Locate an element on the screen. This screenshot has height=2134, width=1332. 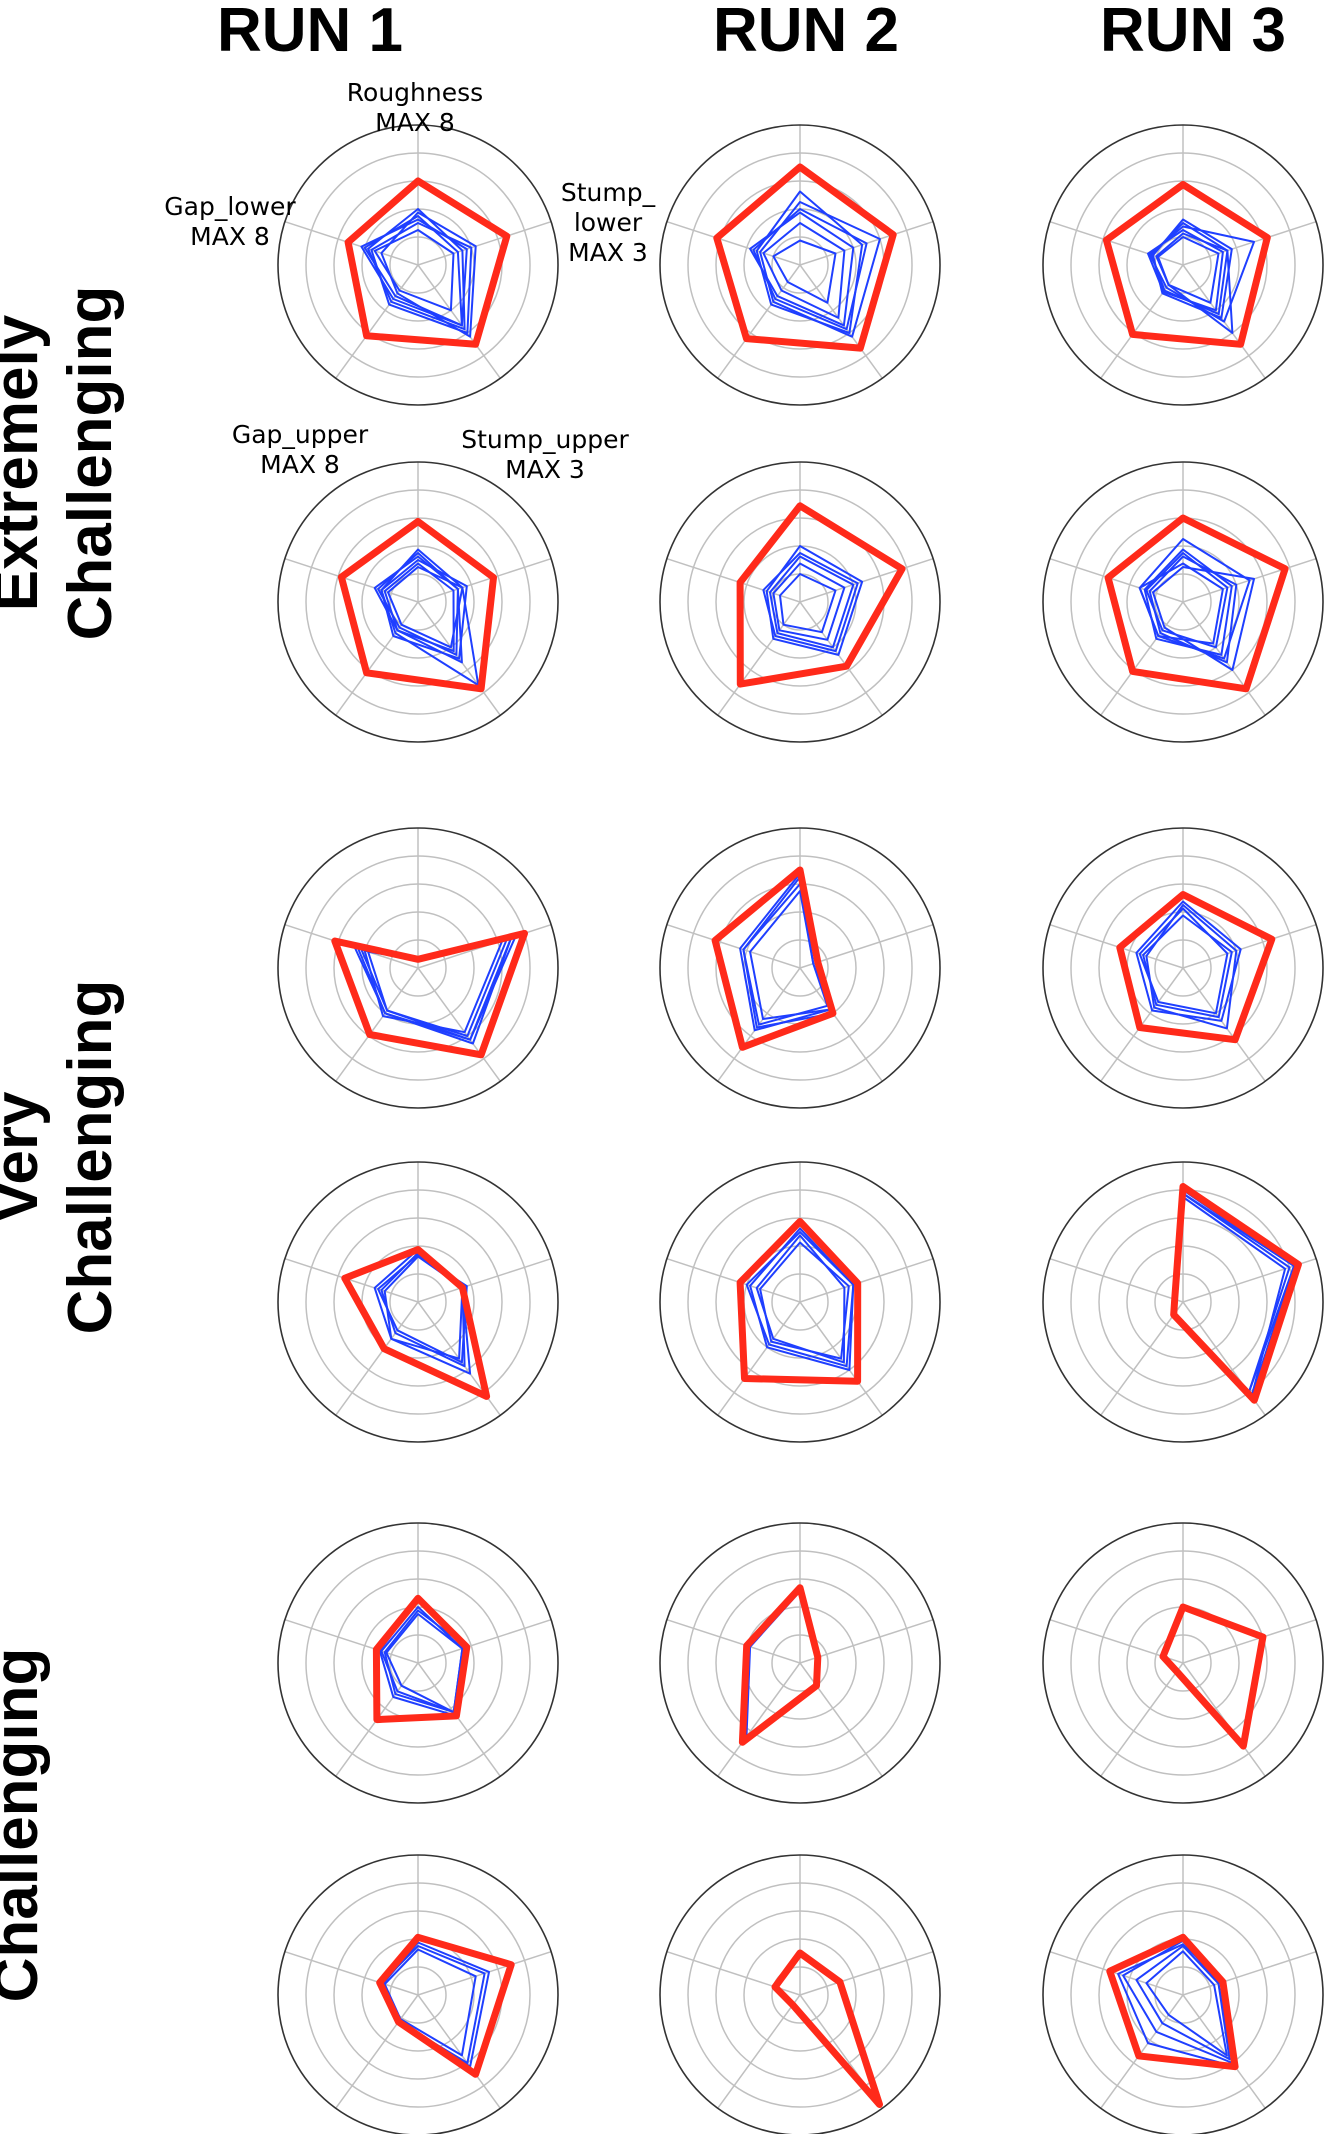
radar-panel-r2-c0 is located at coordinates (418, 968).